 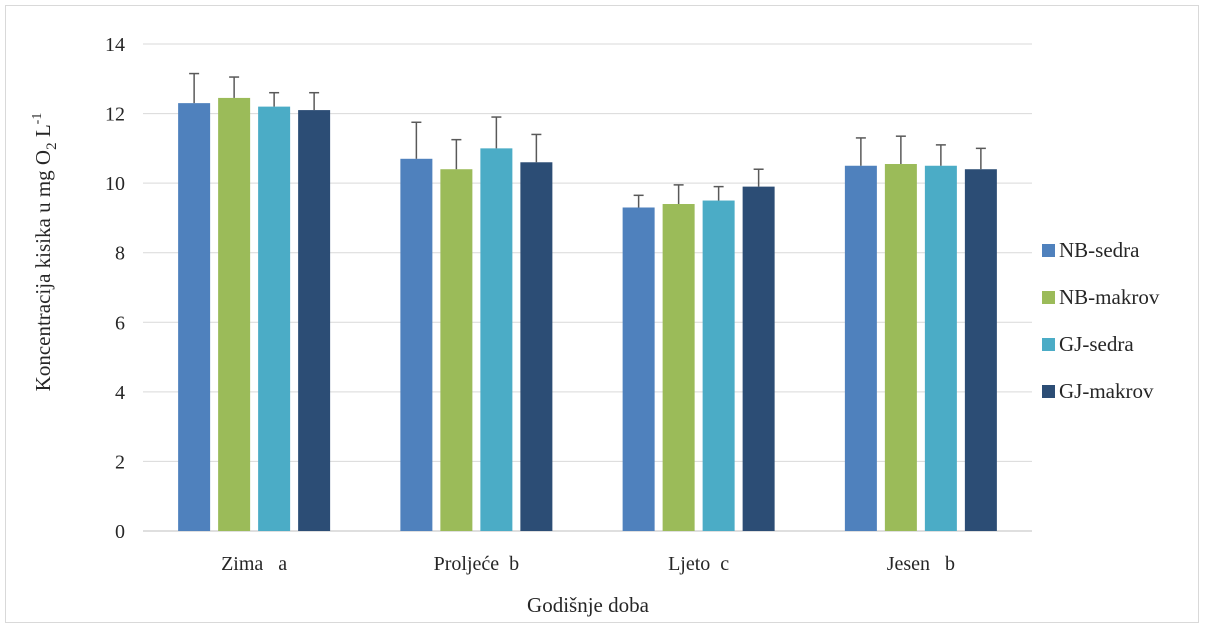 What do you see at coordinates (1099, 250) in the screenshot?
I see `legend-label: NB-sedra` at bounding box center [1099, 250].